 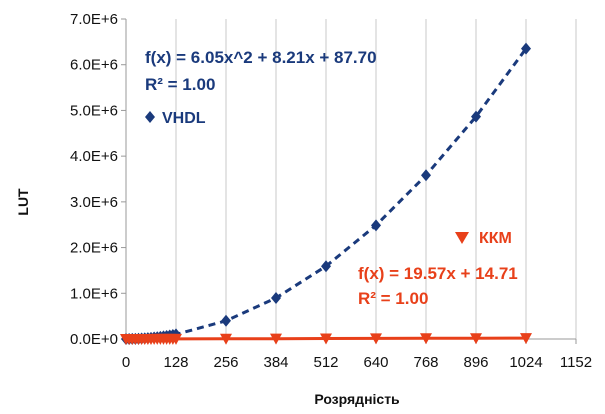 I want to click on kkm-trend-equation: f(x) = 19.57x + 14.71, so click(x=438, y=273).